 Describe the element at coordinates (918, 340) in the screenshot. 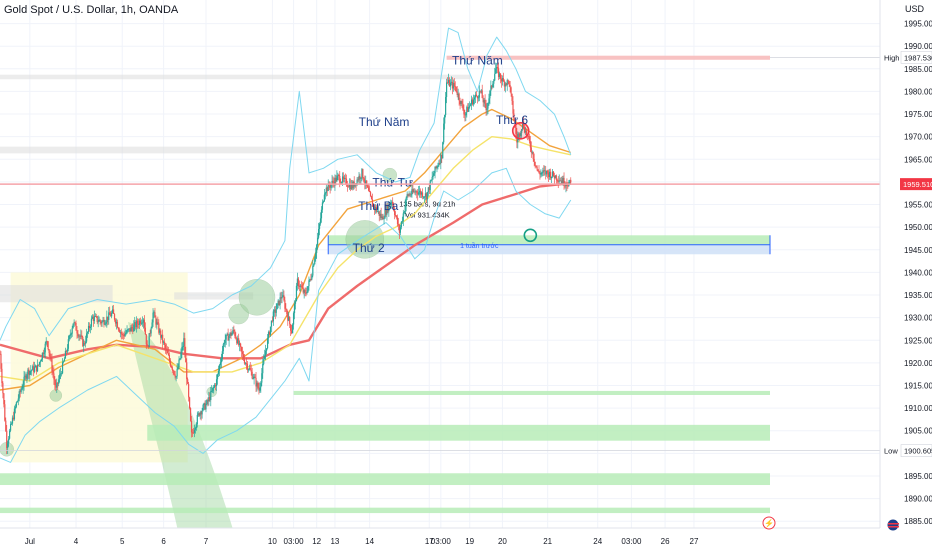

I see `price-tick-label: 1925.000` at that location.